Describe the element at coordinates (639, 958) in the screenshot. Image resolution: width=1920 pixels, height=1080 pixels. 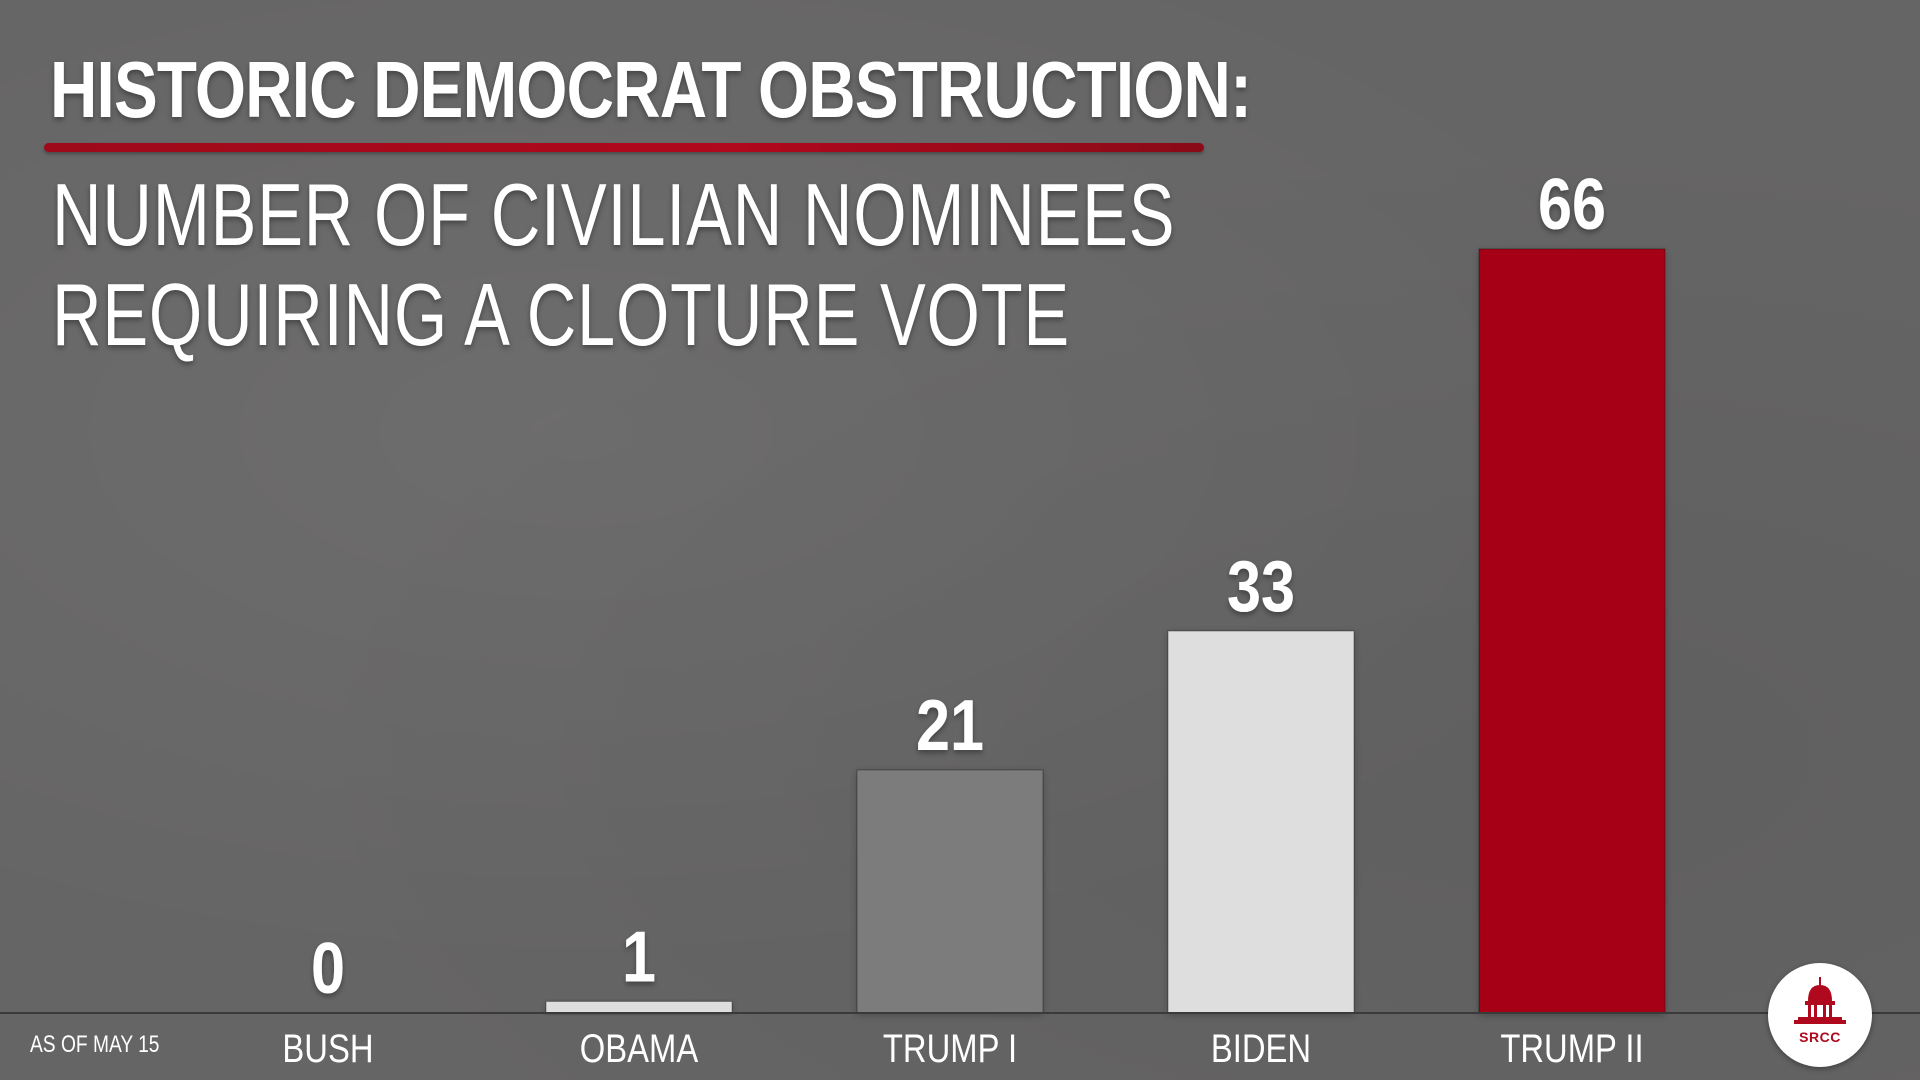
I see `value-label-obama: 1` at that location.